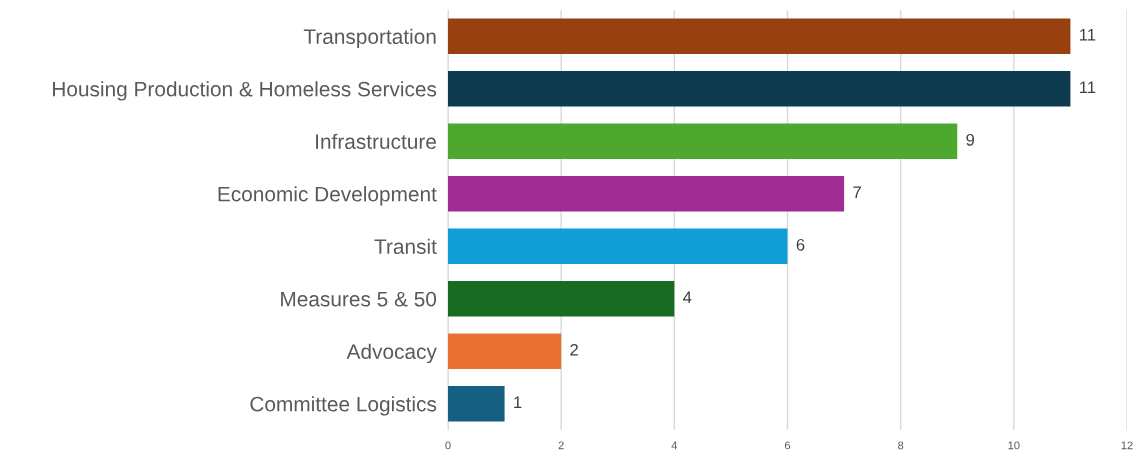 Image resolution: width=1136 pixels, height=466 pixels. What do you see at coordinates (245, 91) in the screenshot?
I see `y-tick-label: Housing Production & Homeless Services` at bounding box center [245, 91].